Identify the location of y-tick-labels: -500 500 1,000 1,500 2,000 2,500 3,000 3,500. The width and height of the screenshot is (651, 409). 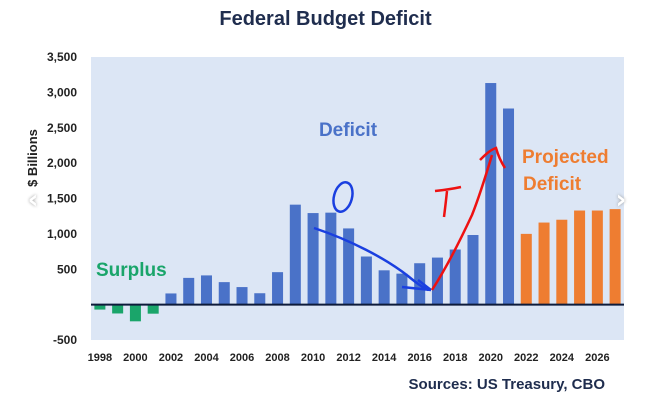
(62, 198).